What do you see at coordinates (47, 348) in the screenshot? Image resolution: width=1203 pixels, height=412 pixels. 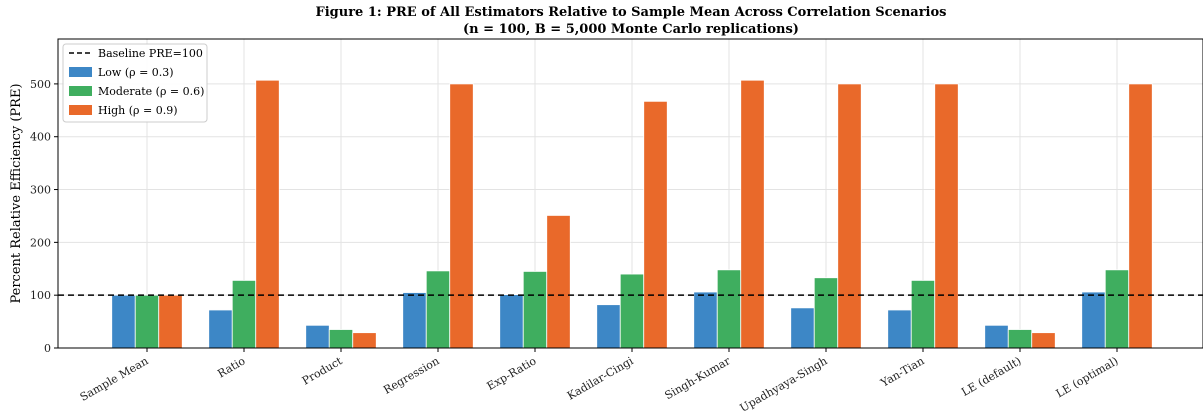 I see `y-tick-label: 0` at bounding box center [47, 348].